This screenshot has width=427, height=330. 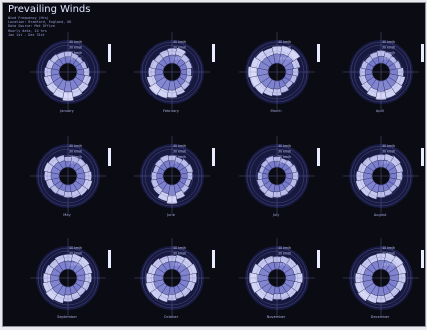 I want to click on info-line: Data Source: Met Office, so click(x=31, y=26).